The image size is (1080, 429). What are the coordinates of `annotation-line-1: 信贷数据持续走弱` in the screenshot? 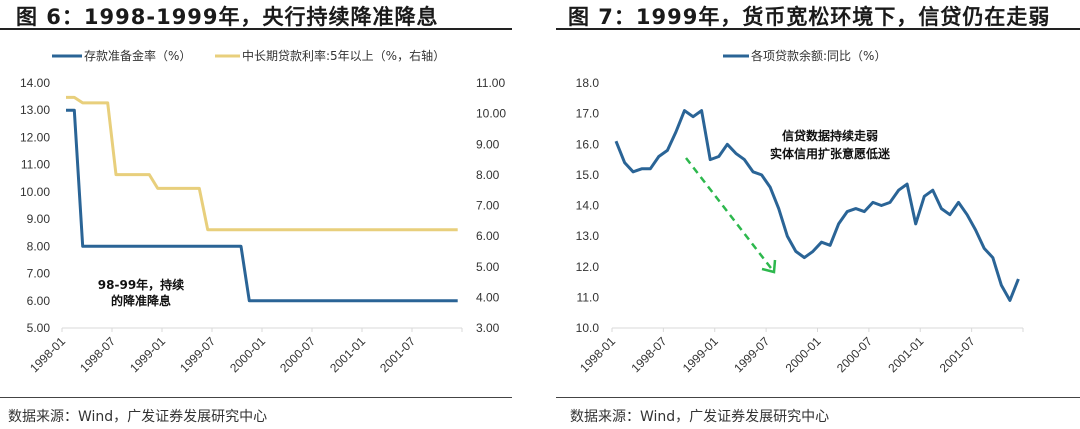 It's located at (830, 135).